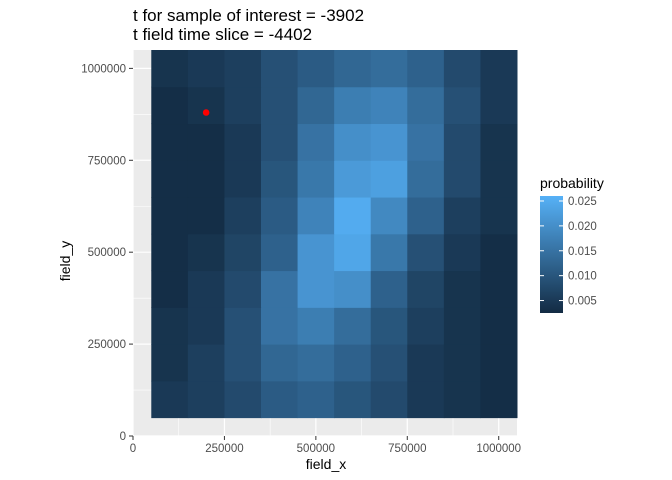 This screenshot has height=480, width=672. Describe the element at coordinates (498, 449) in the screenshot. I see `x-tick-label: 1000000` at that location.